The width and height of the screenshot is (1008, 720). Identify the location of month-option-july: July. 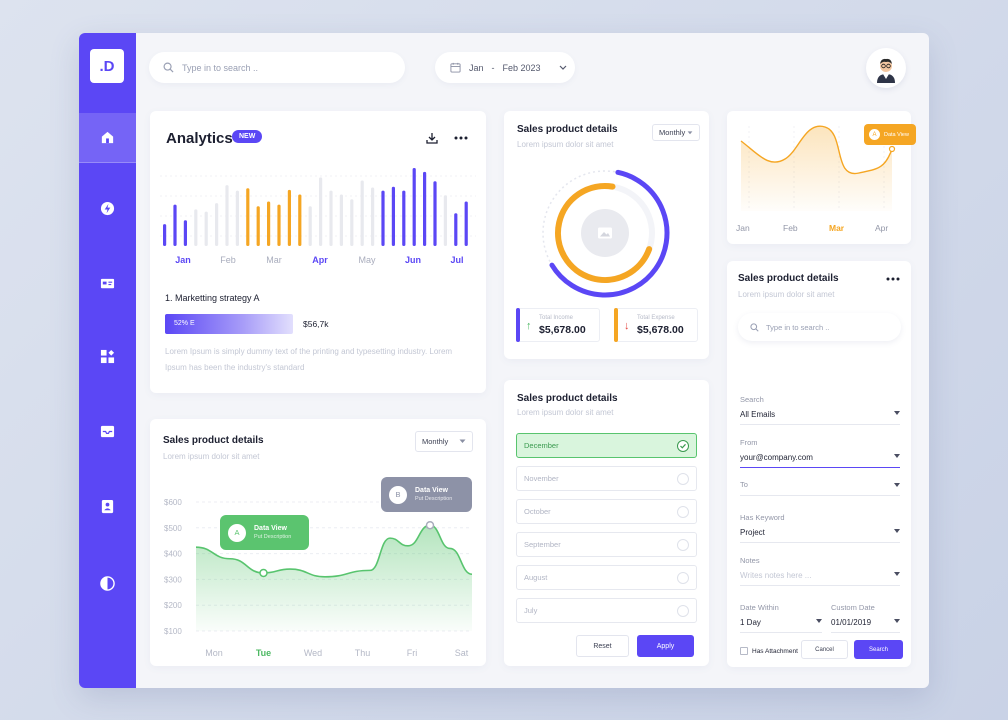
(606, 610).